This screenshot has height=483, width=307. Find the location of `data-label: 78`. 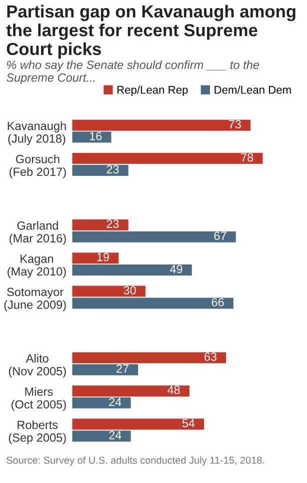

data-label: 78 is located at coordinates (247, 157).